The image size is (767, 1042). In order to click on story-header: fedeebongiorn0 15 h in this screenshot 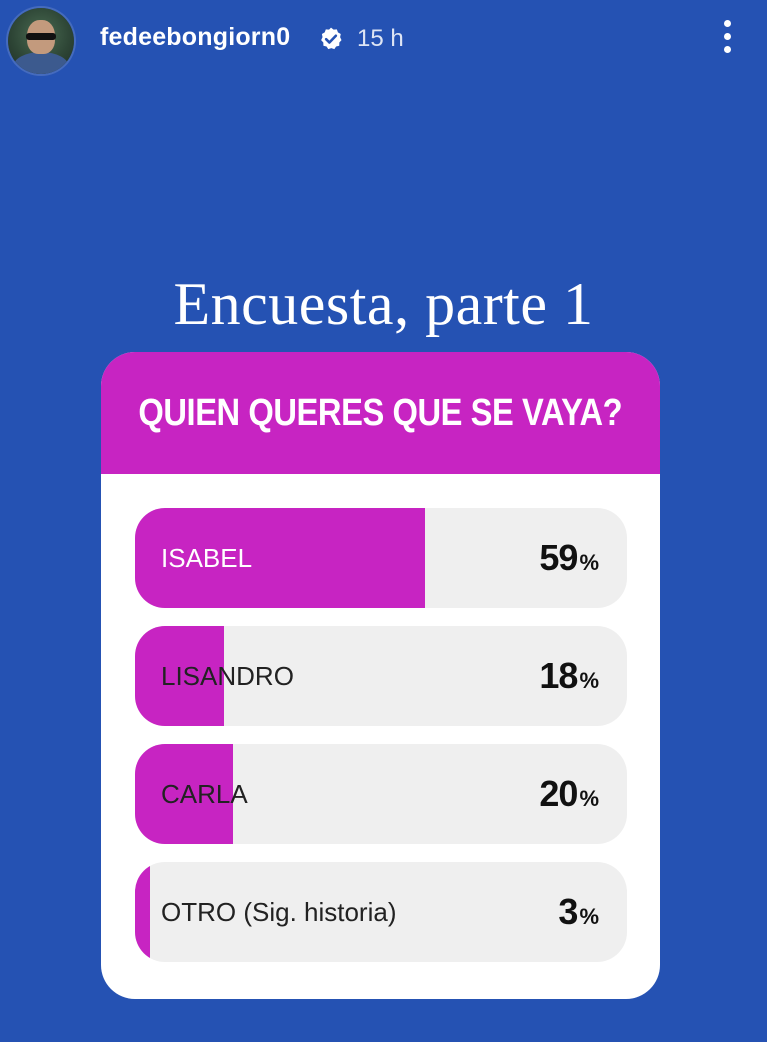, I will do `click(383, 40)`.